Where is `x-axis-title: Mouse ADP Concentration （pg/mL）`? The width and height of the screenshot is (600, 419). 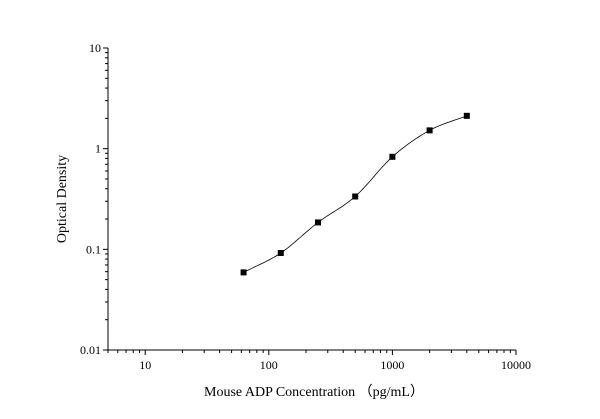
x-axis-title: Mouse ADP Concentration （pg/mL） is located at coordinates (314, 392).